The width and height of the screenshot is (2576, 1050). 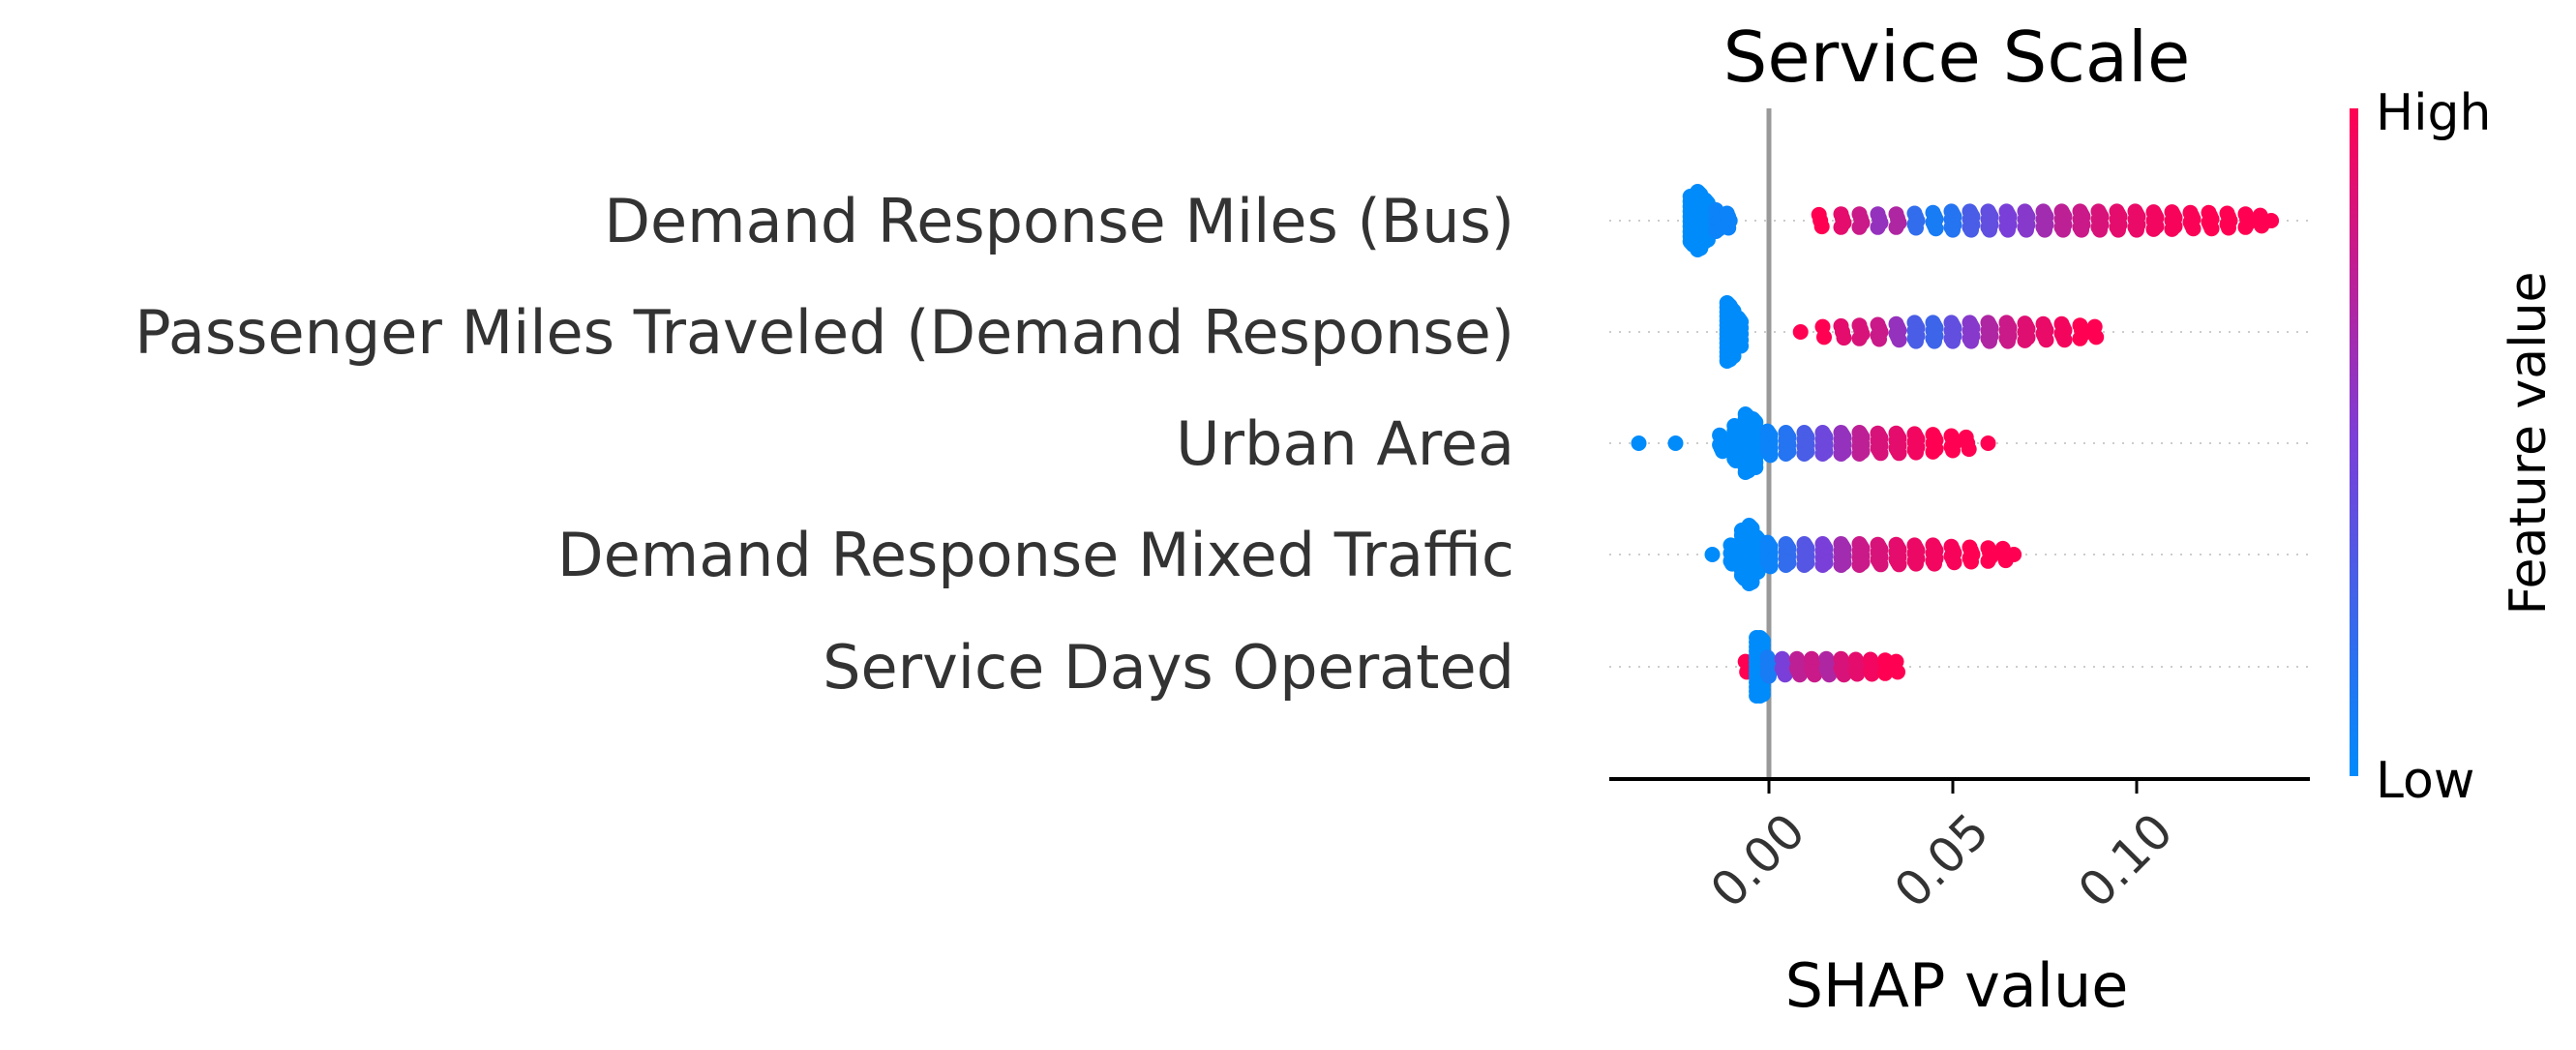 I want to click on feature-label: Demand Response Miles (Bus), so click(x=1059, y=221).